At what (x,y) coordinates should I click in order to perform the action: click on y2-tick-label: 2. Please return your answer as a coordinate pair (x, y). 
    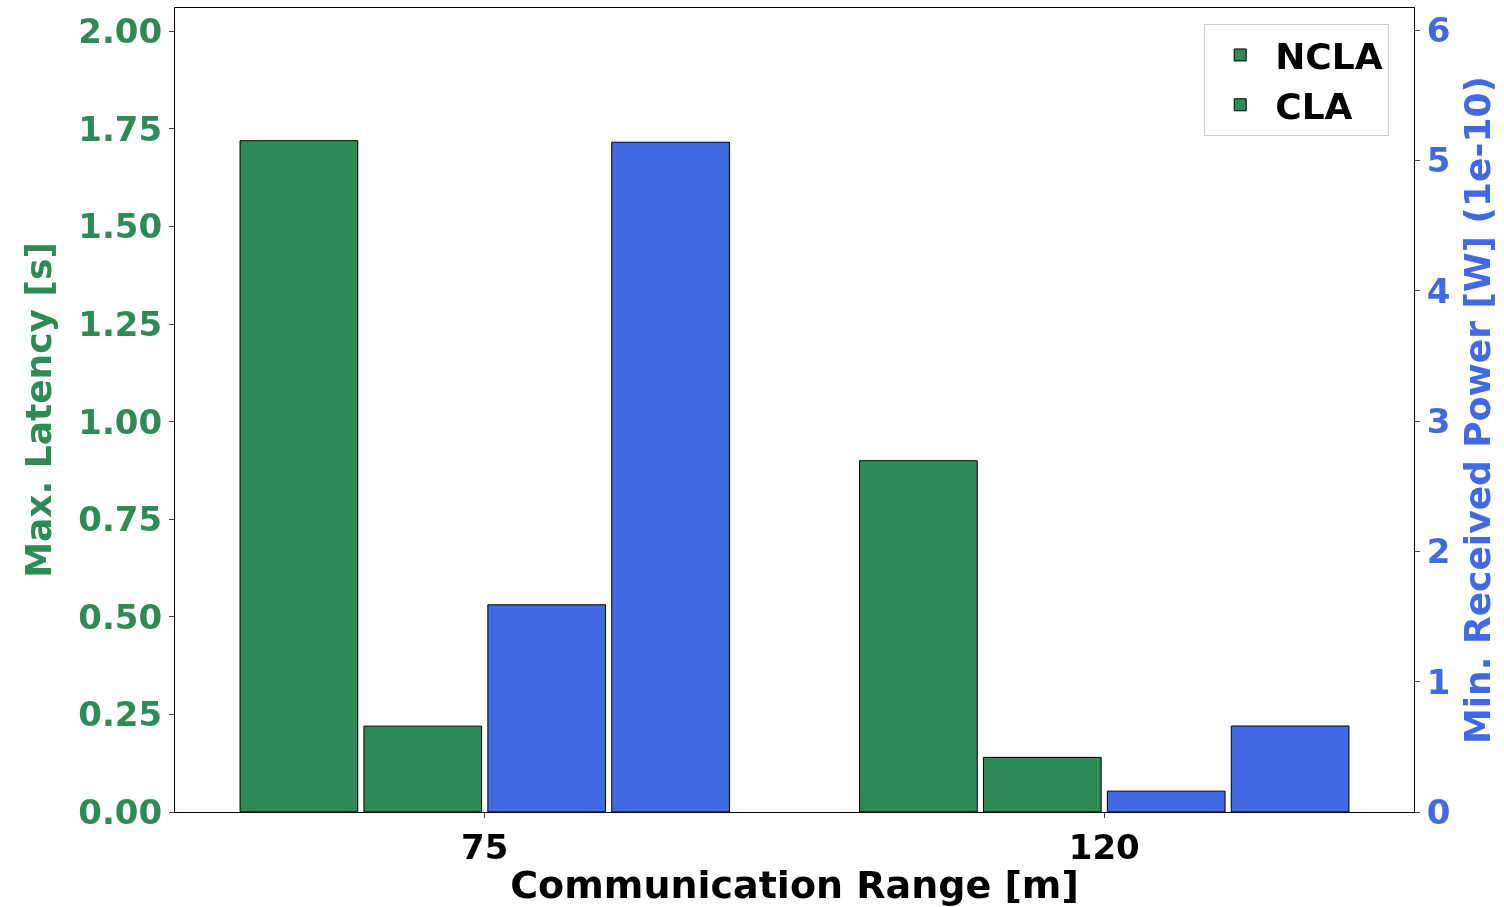
    Looking at the image, I should click on (1438, 551).